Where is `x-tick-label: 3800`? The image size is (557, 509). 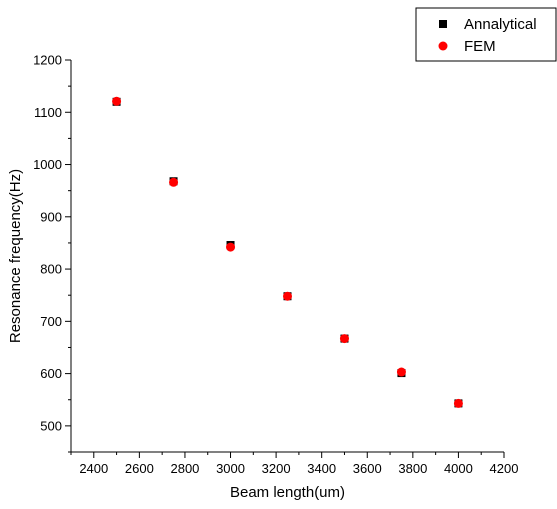 x-tick-label: 3800 is located at coordinates (412, 468).